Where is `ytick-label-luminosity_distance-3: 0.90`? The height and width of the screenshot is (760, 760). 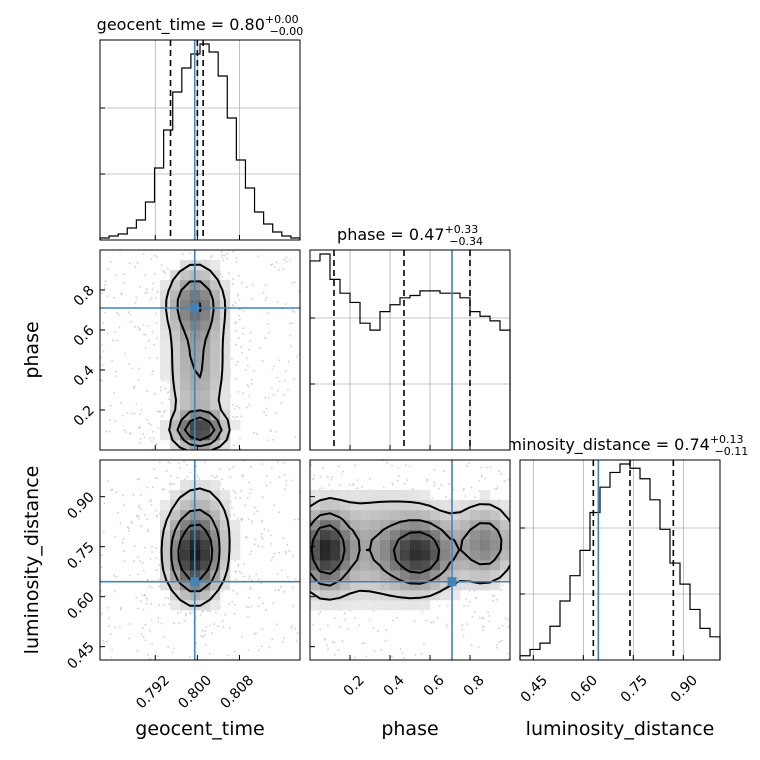 ytick-label-luminosity_distance-3: 0.90 is located at coordinates (80, 505).